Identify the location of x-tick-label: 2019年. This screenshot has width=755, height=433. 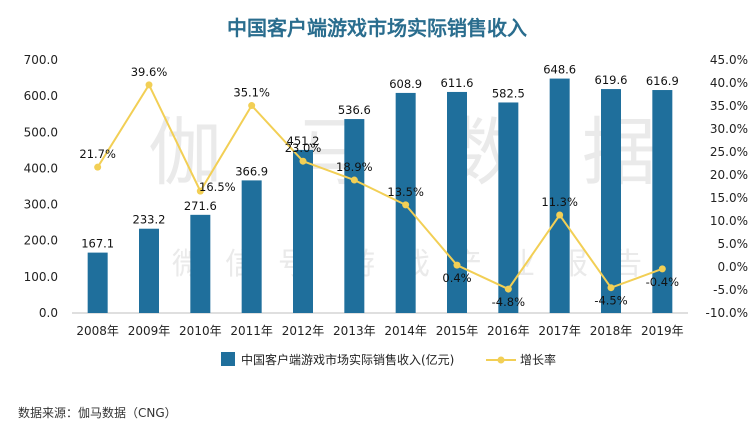
(662, 331).